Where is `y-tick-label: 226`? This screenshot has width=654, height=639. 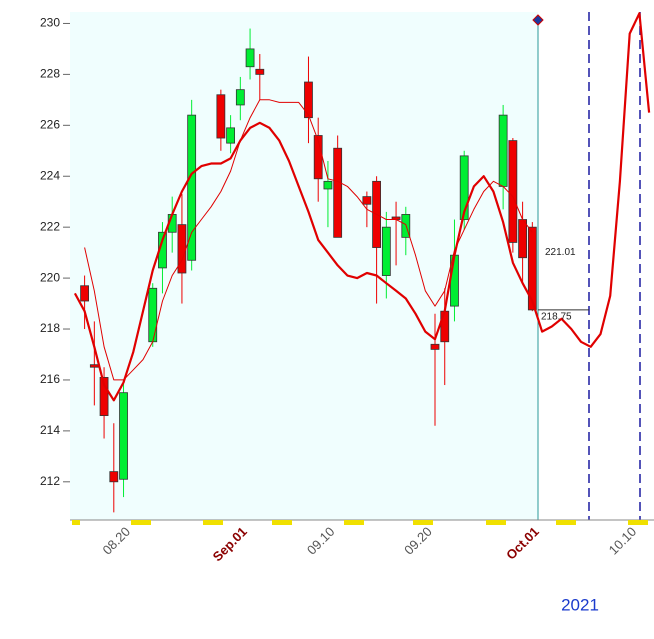
y-tick-label: 226 is located at coordinates (50, 124).